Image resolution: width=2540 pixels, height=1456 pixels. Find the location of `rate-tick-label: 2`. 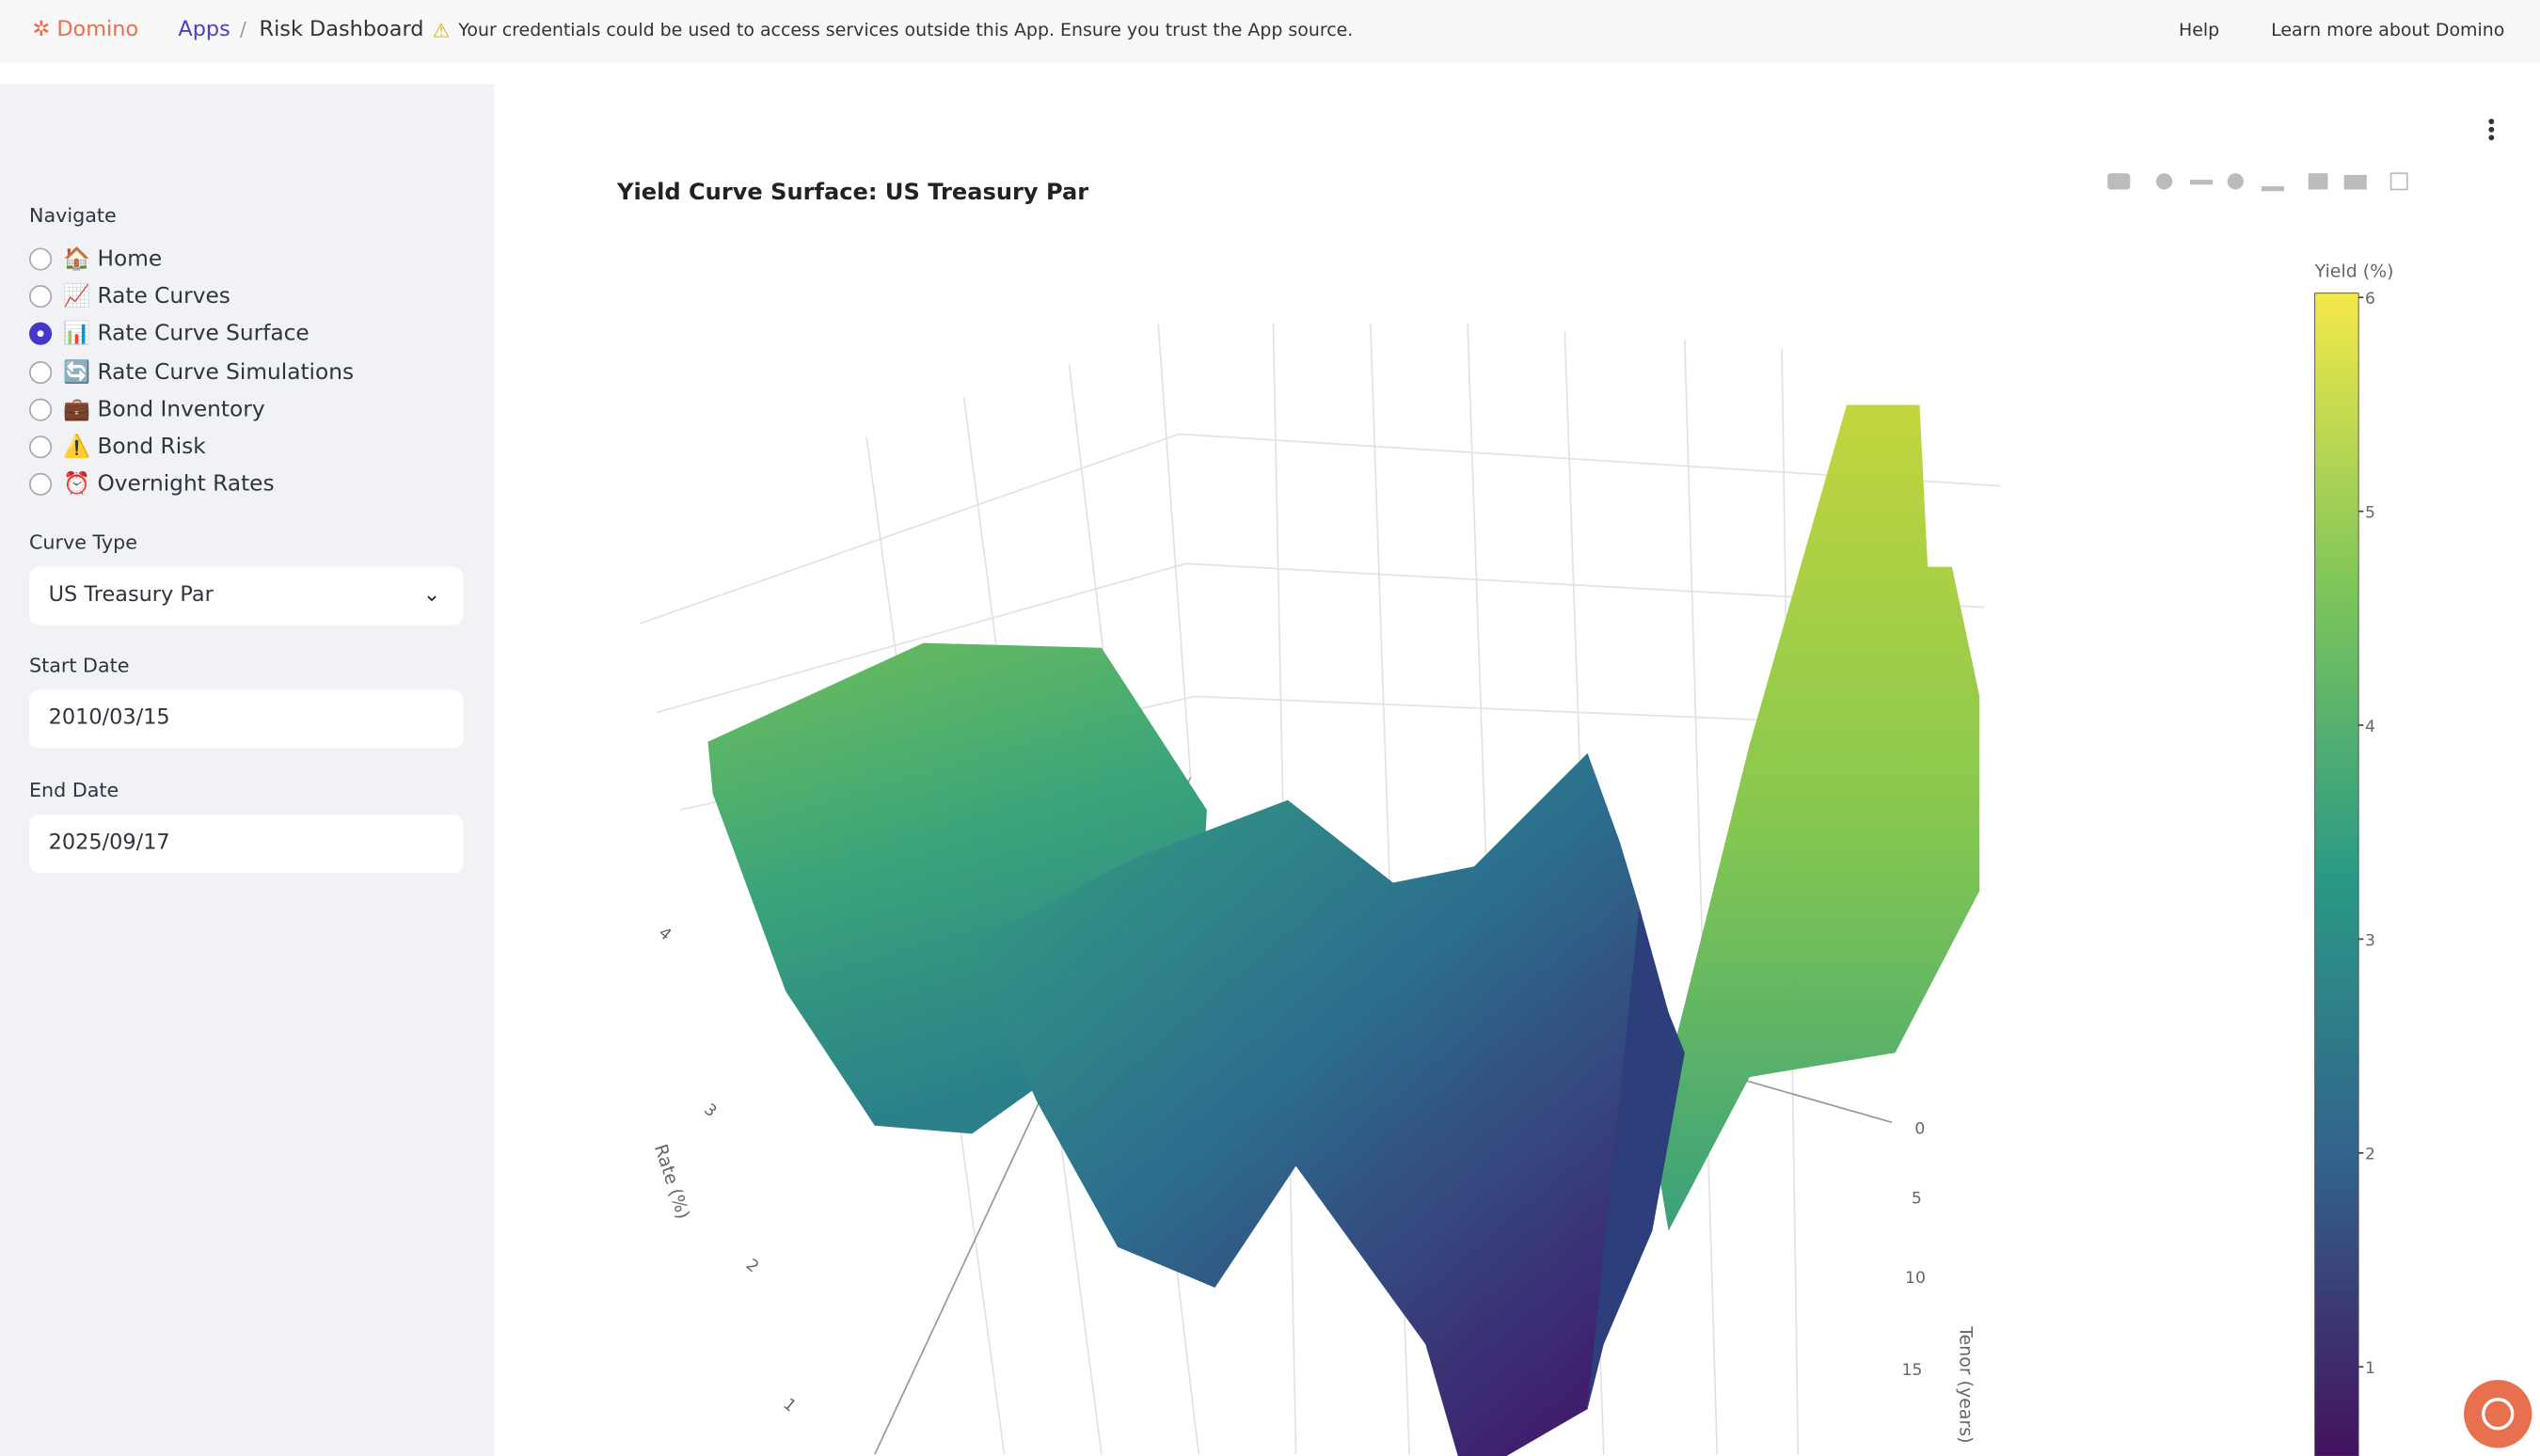

rate-tick-label: 2 is located at coordinates (752, 1266).